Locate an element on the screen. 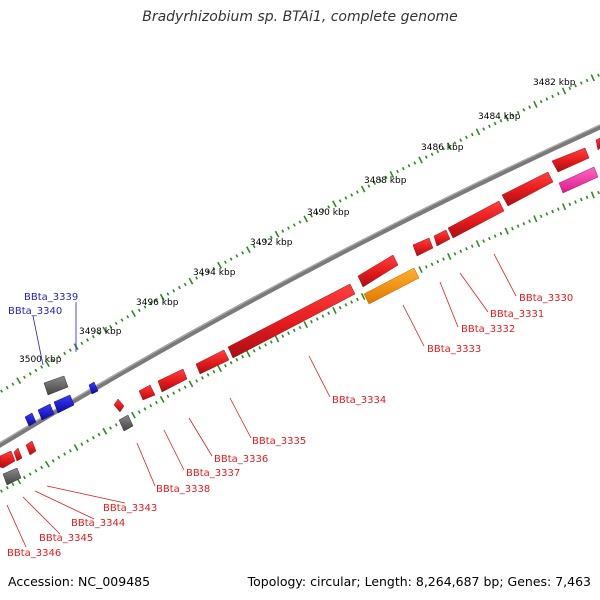 The width and height of the screenshot is (600, 600). gene-label-bbta-3344: BBta_3344 is located at coordinates (98, 523).